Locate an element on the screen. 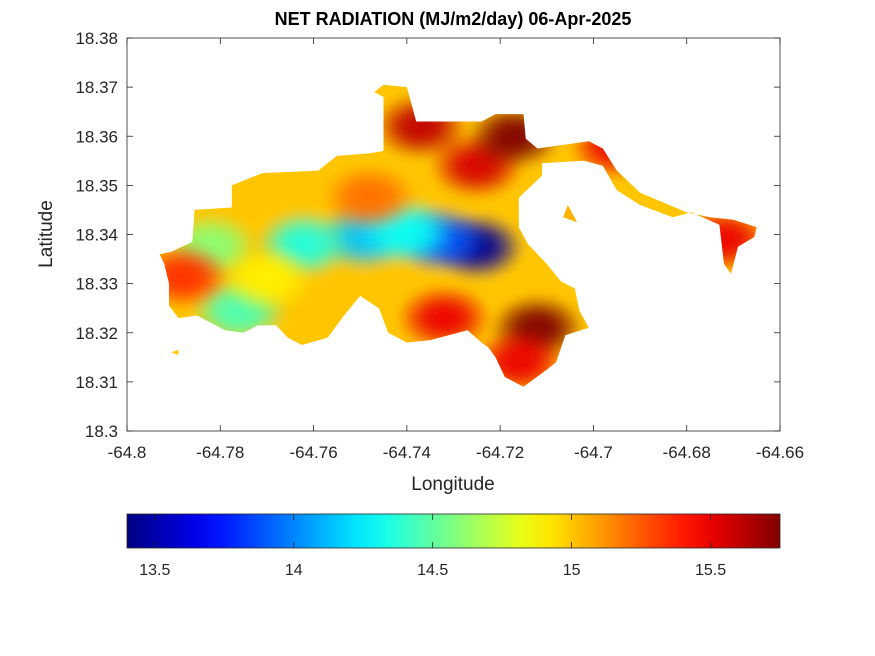 The height and width of the screenshot is (656, 875). x-axis-label: Longitude is located at coordinates (452, 484).